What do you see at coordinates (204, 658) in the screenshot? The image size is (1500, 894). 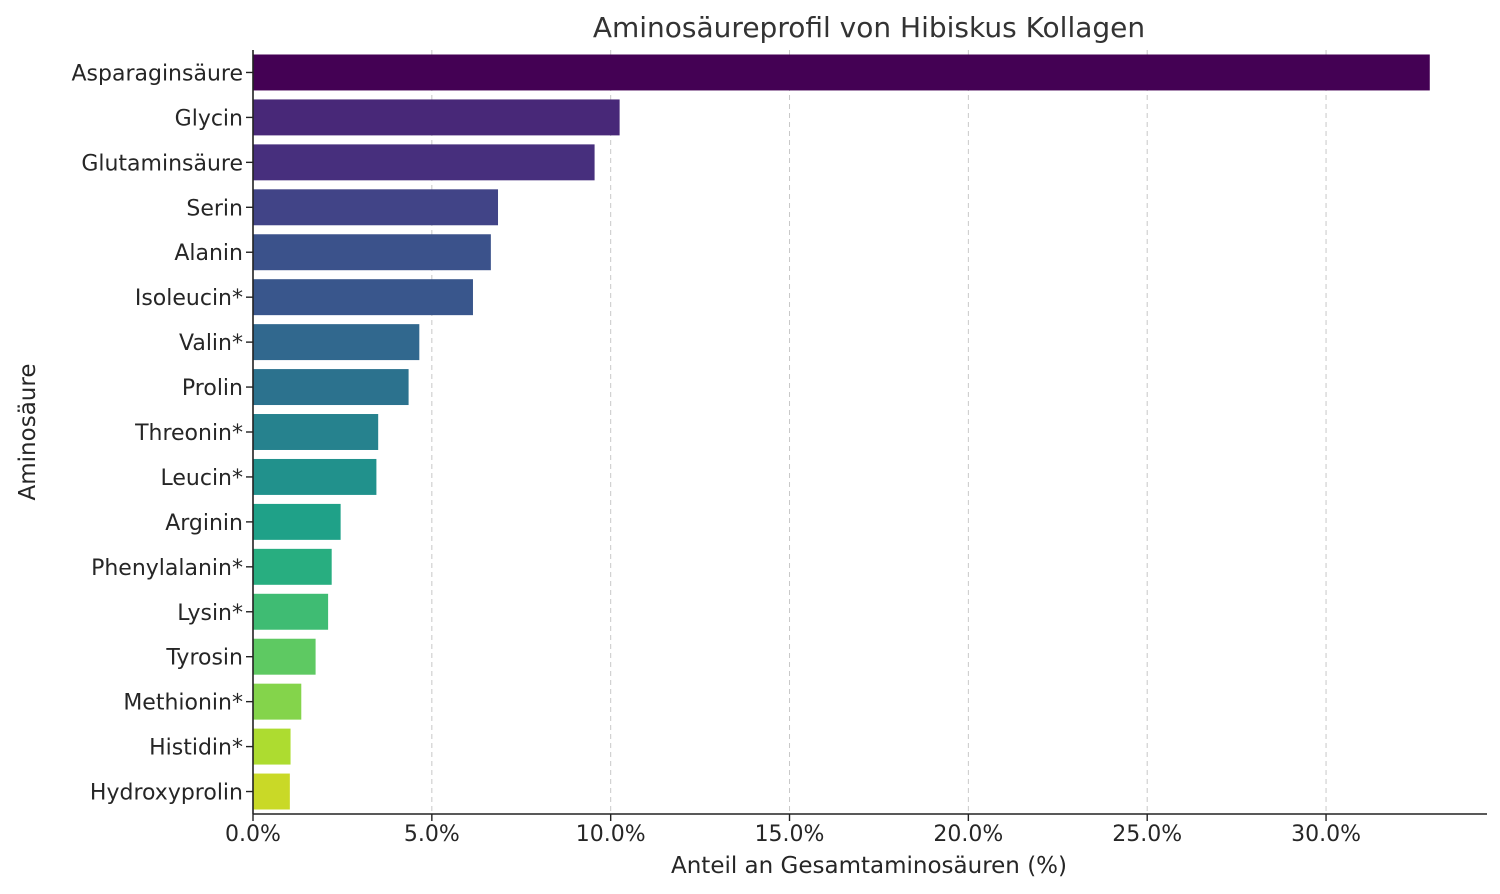 I see `y-tick-label: Tyrosin` at bounding box center [204, 658].